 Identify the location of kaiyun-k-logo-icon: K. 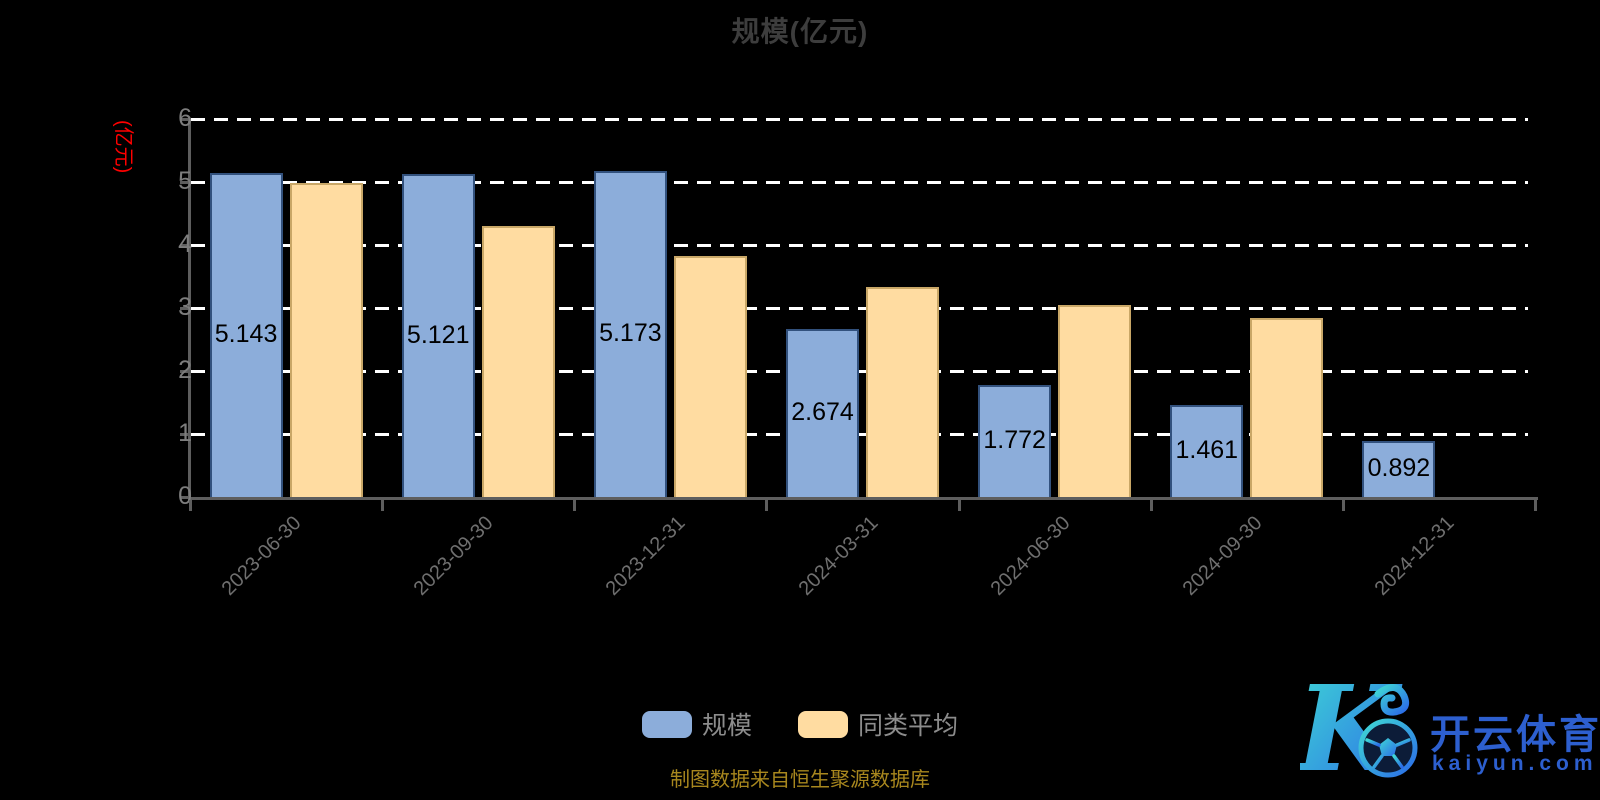
(1359, 727).